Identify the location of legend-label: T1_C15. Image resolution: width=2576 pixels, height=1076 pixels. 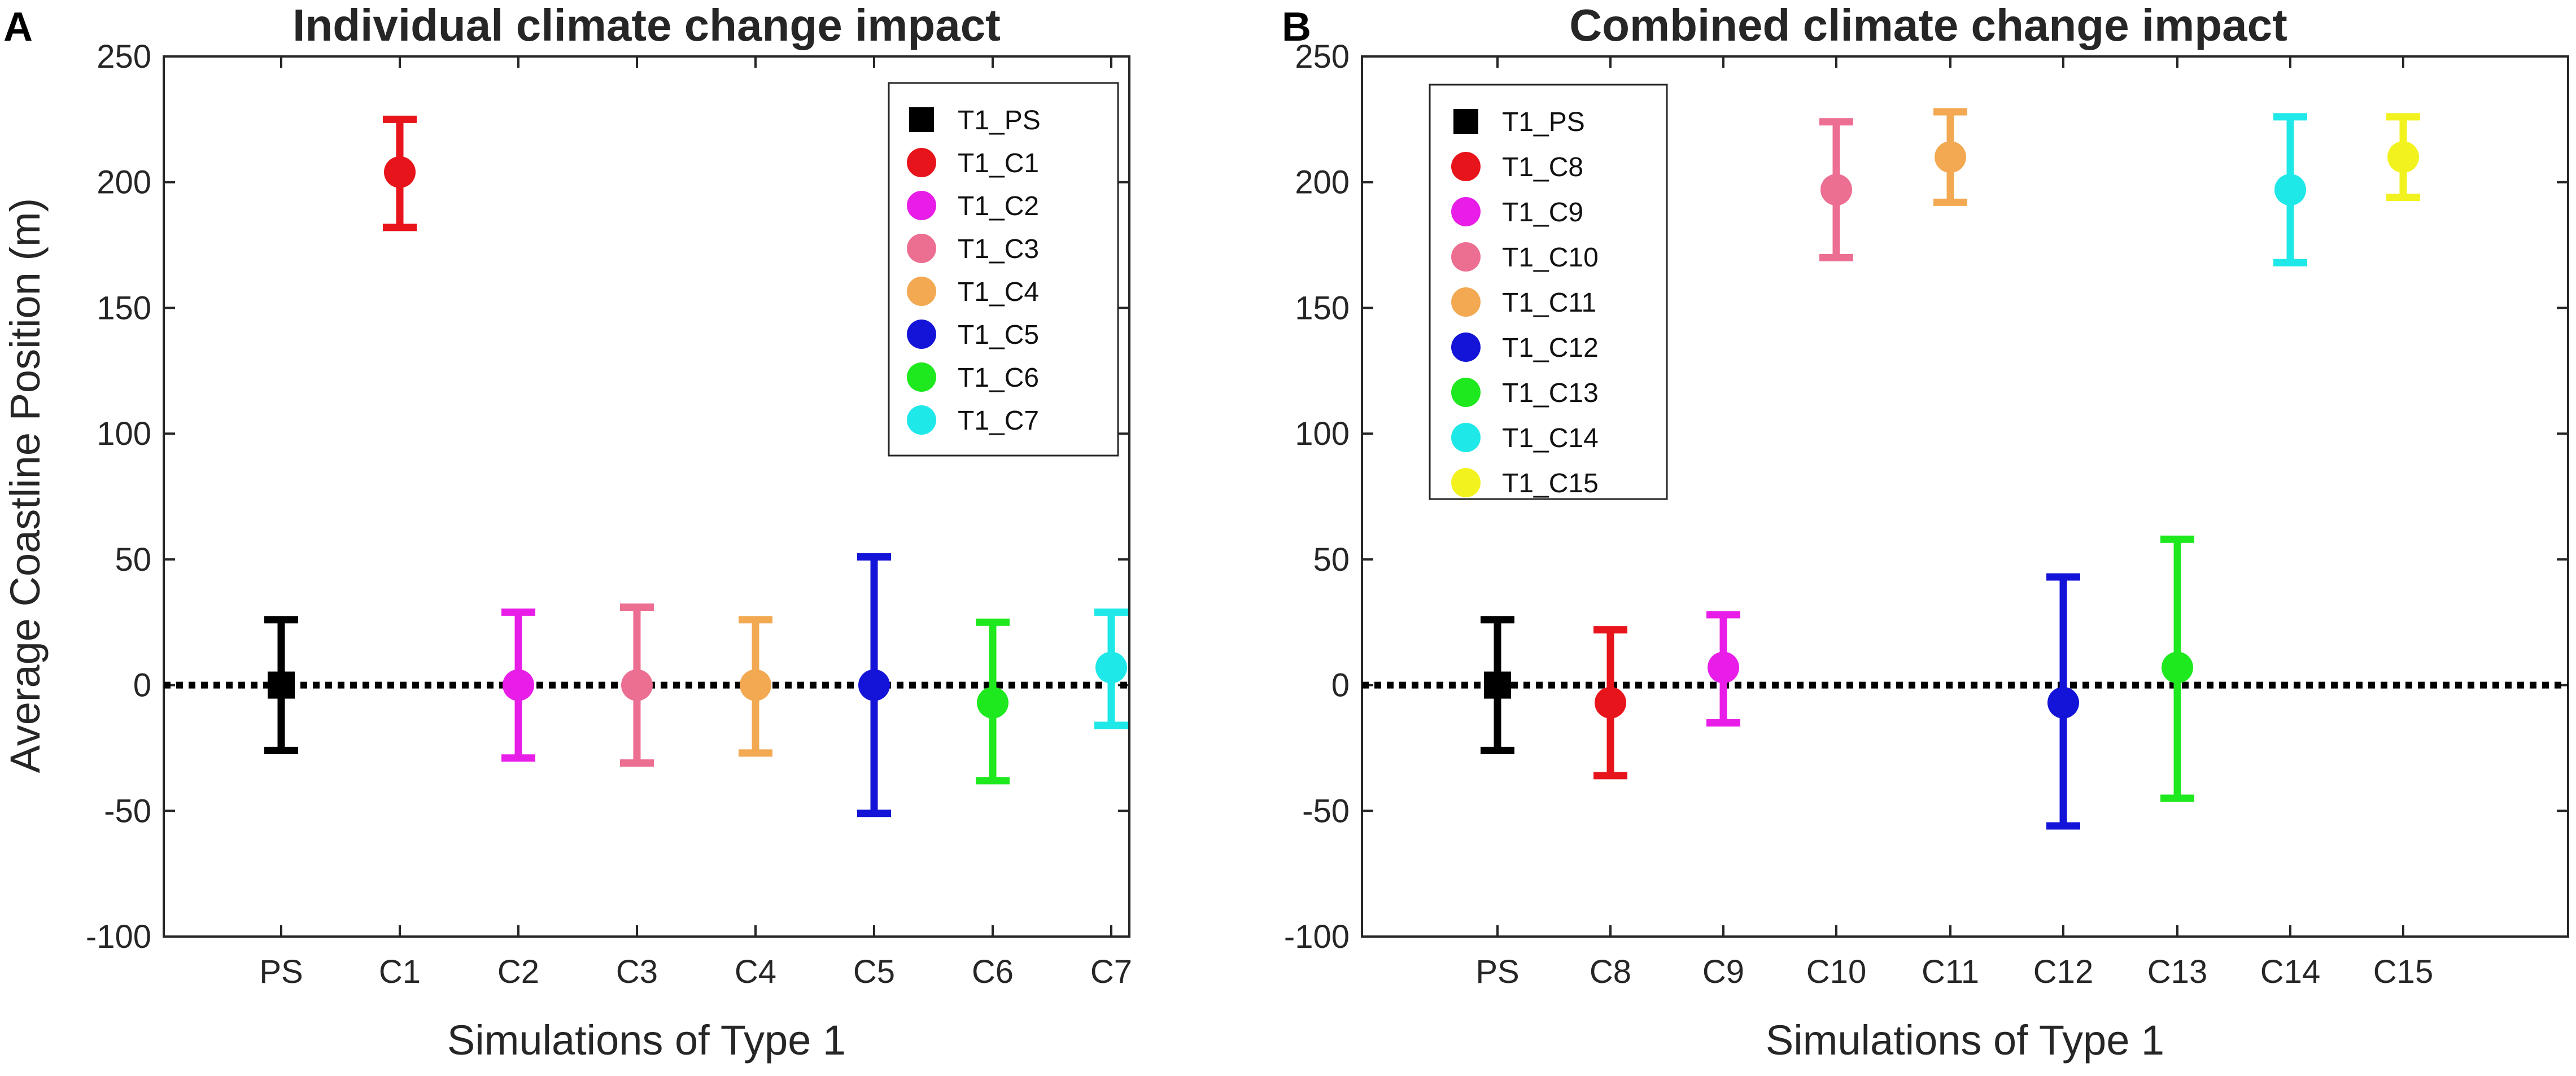
(1551, 484).